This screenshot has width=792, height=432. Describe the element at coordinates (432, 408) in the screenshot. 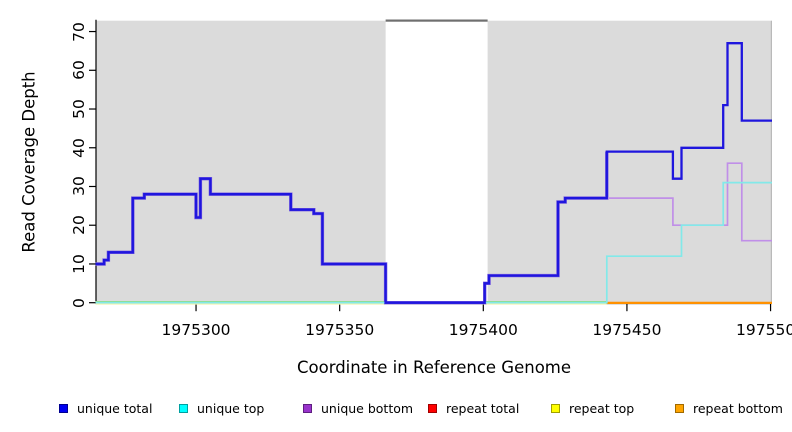

I see `legend-swatch-repeat-total-icon` at that location.